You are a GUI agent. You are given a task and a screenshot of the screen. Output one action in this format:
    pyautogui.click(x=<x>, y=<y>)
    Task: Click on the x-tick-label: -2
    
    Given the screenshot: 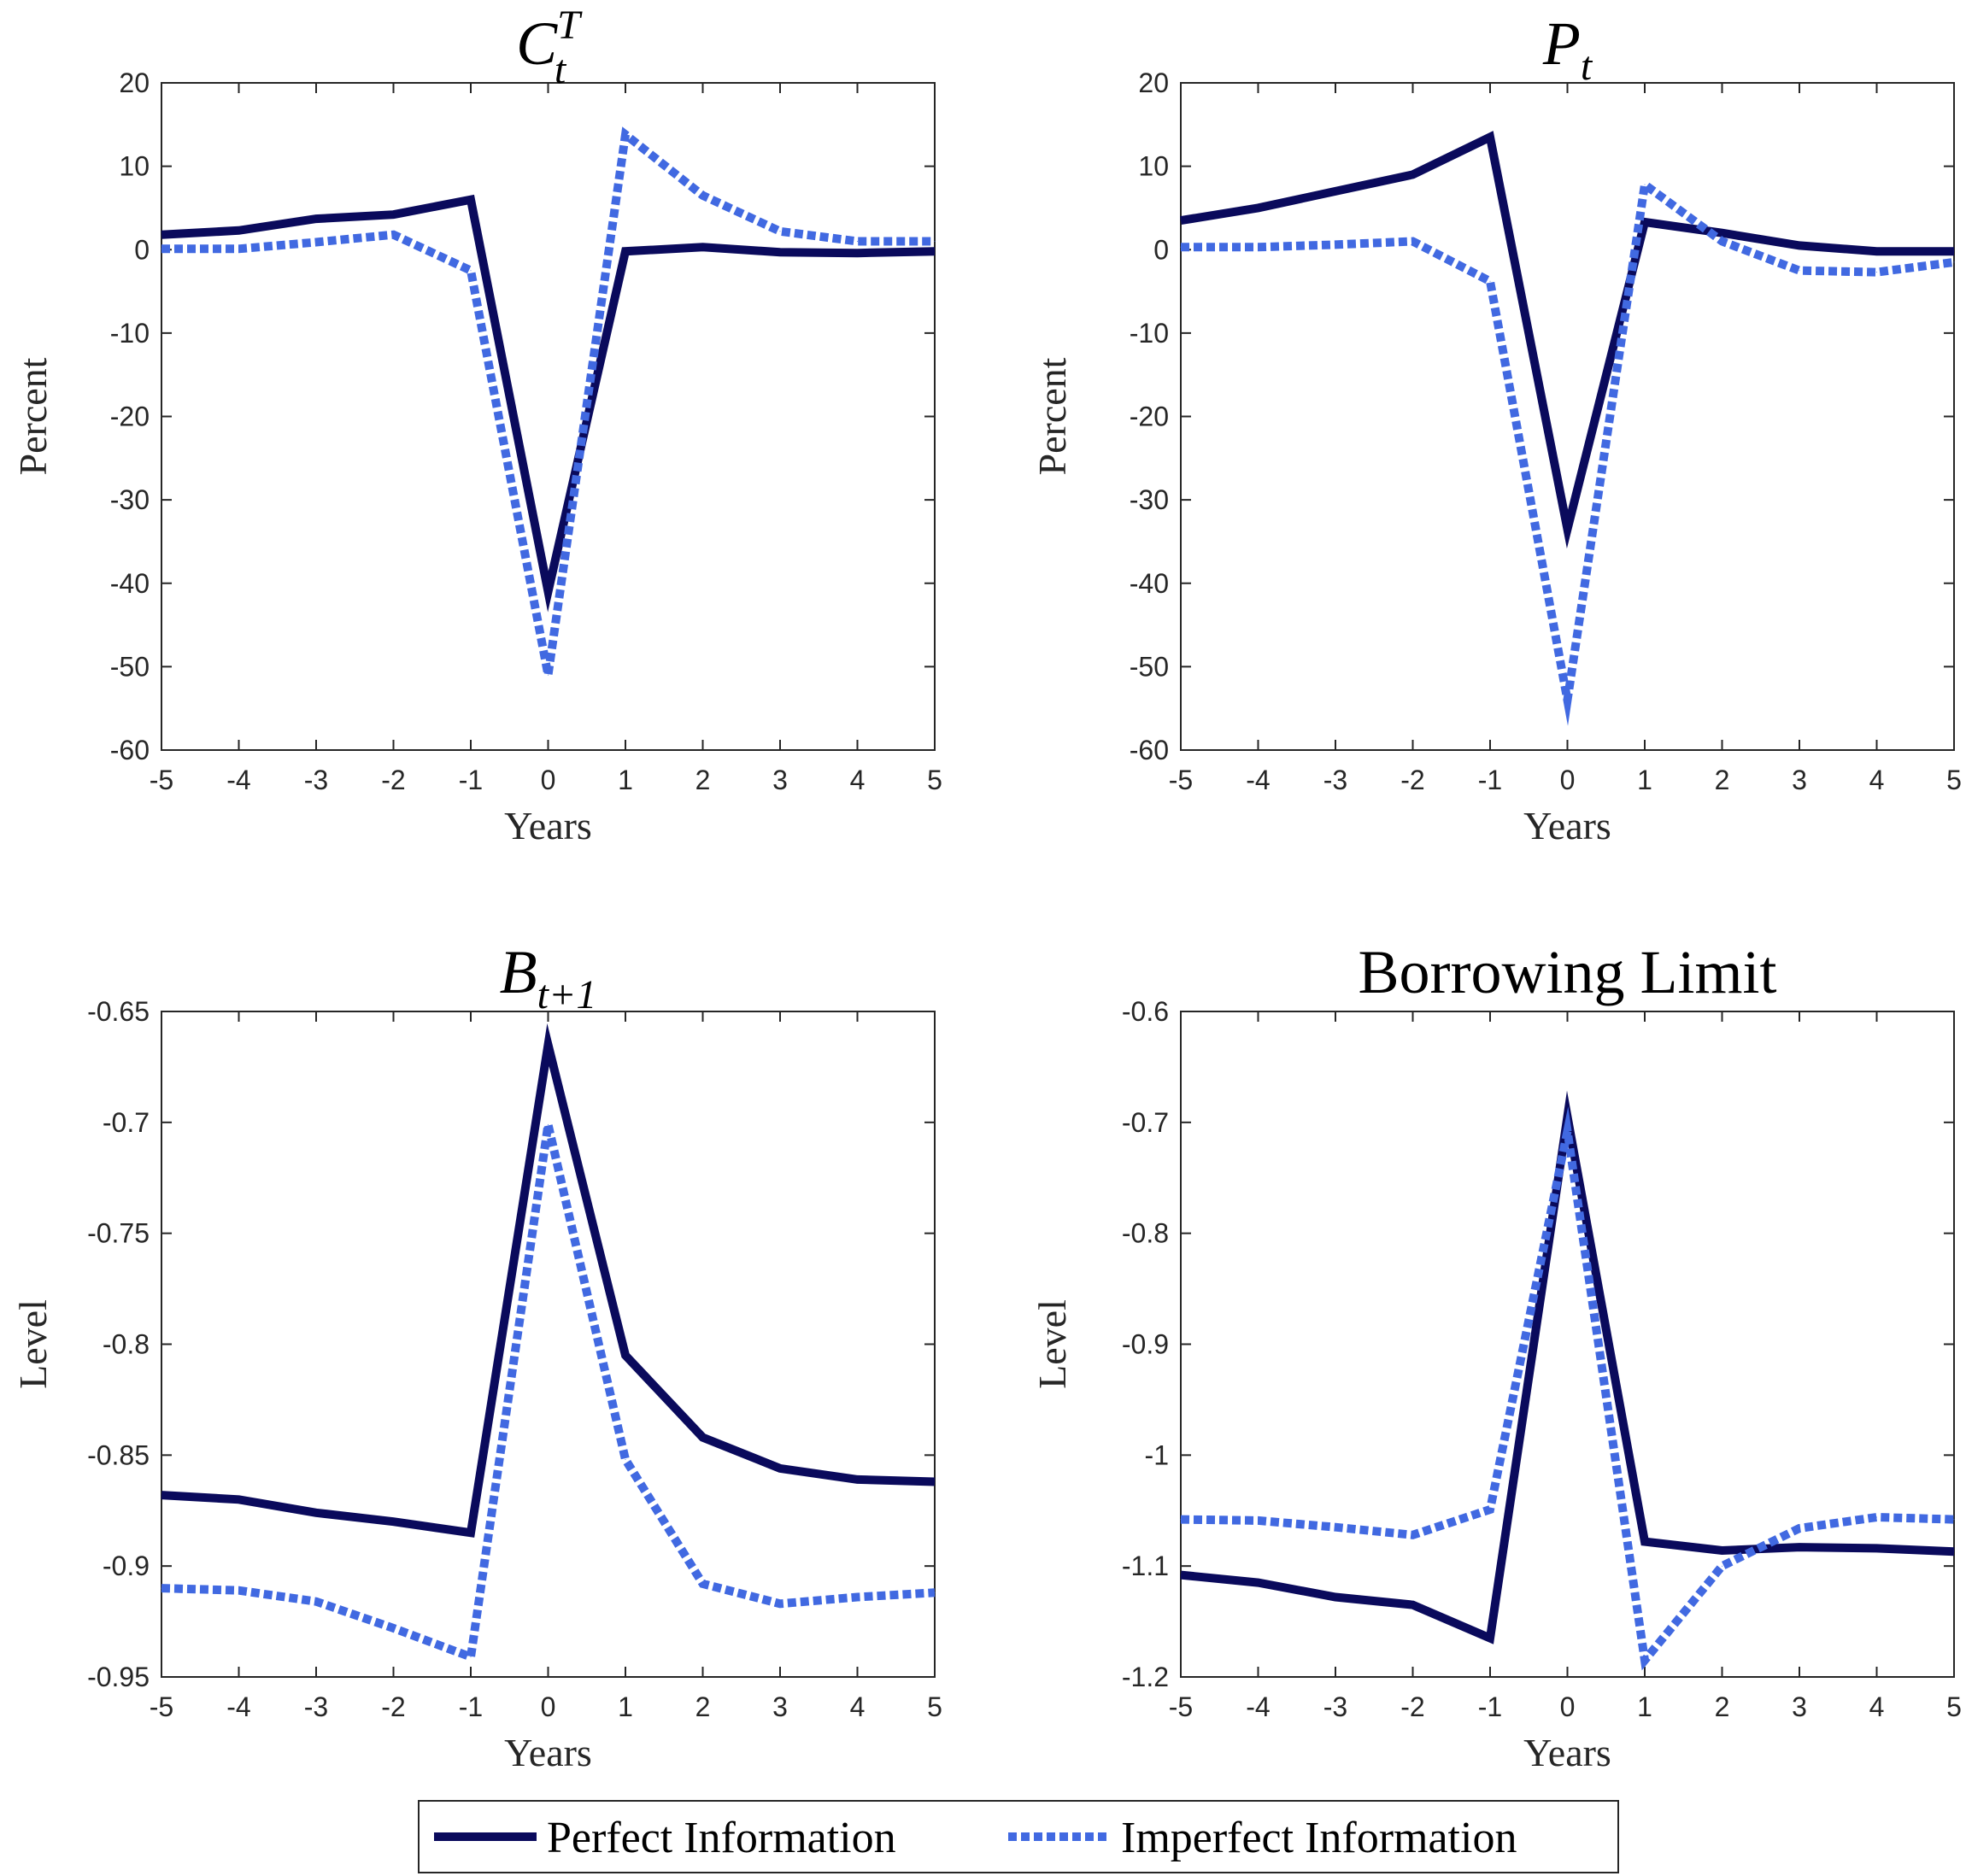 What is the action you would take?
    pyautogui.click(x=393, y=780)
    